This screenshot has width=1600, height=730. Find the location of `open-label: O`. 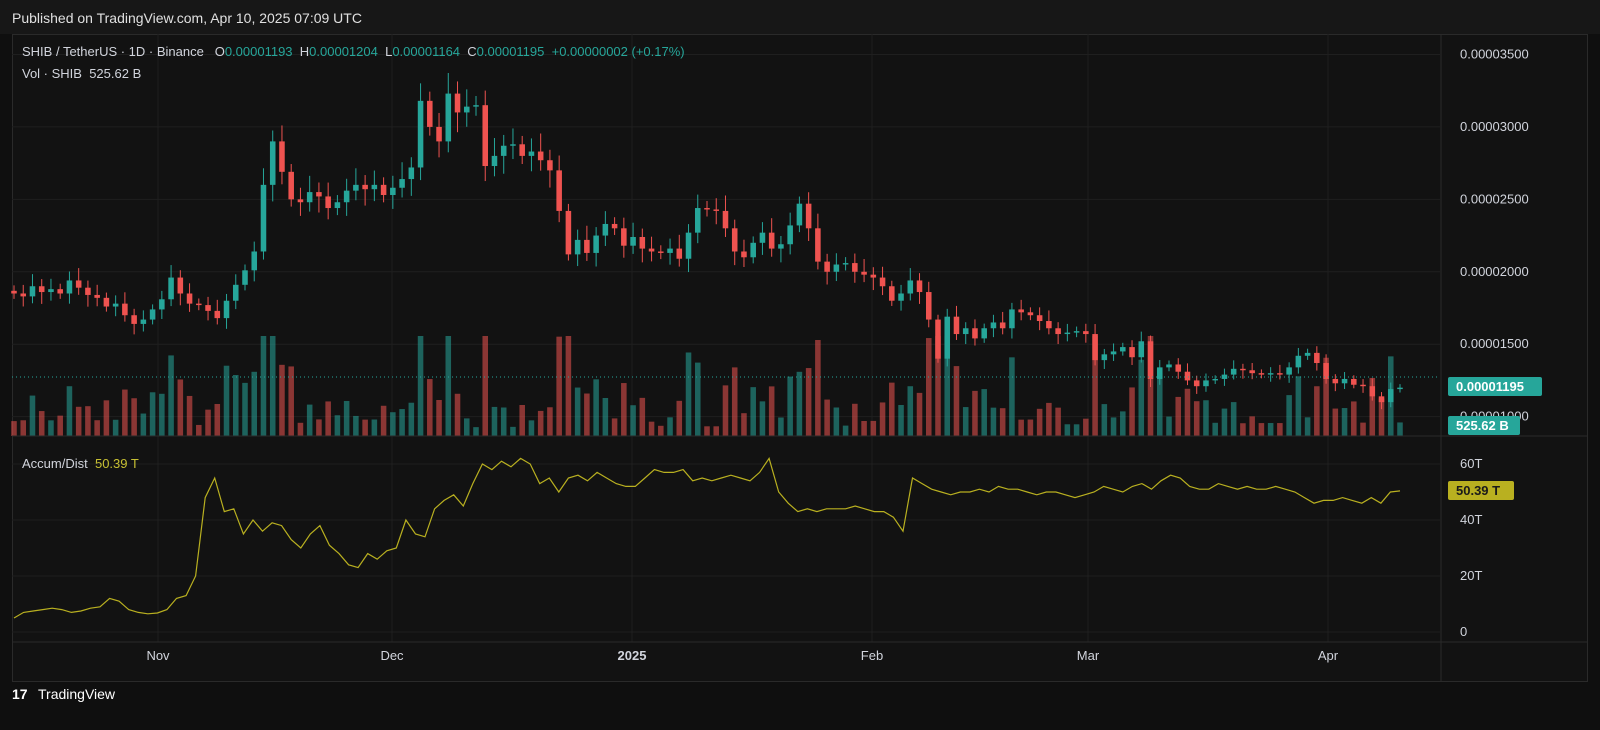

open-label: O is located at coordinates (219, 51).